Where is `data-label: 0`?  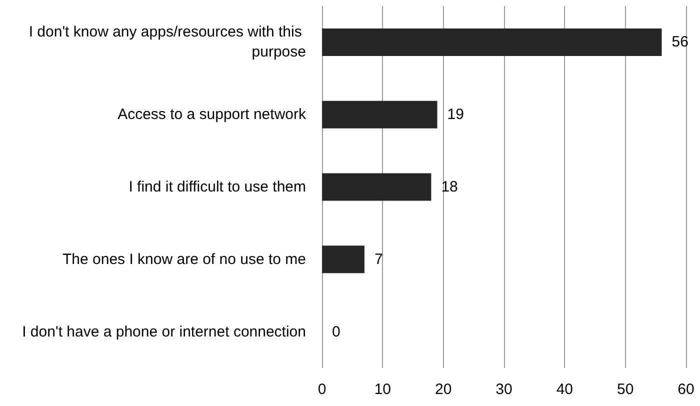
data-label: 0 is located at coordinates (336, 331).